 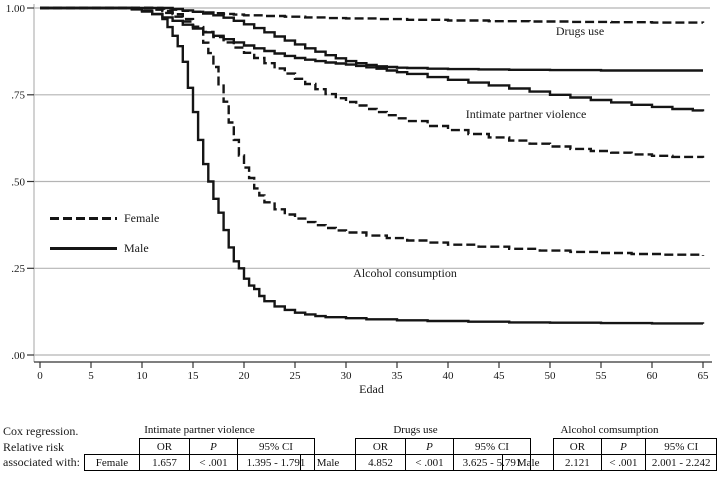 I want to click on svg-text: 65, so click(x=704, y=376).